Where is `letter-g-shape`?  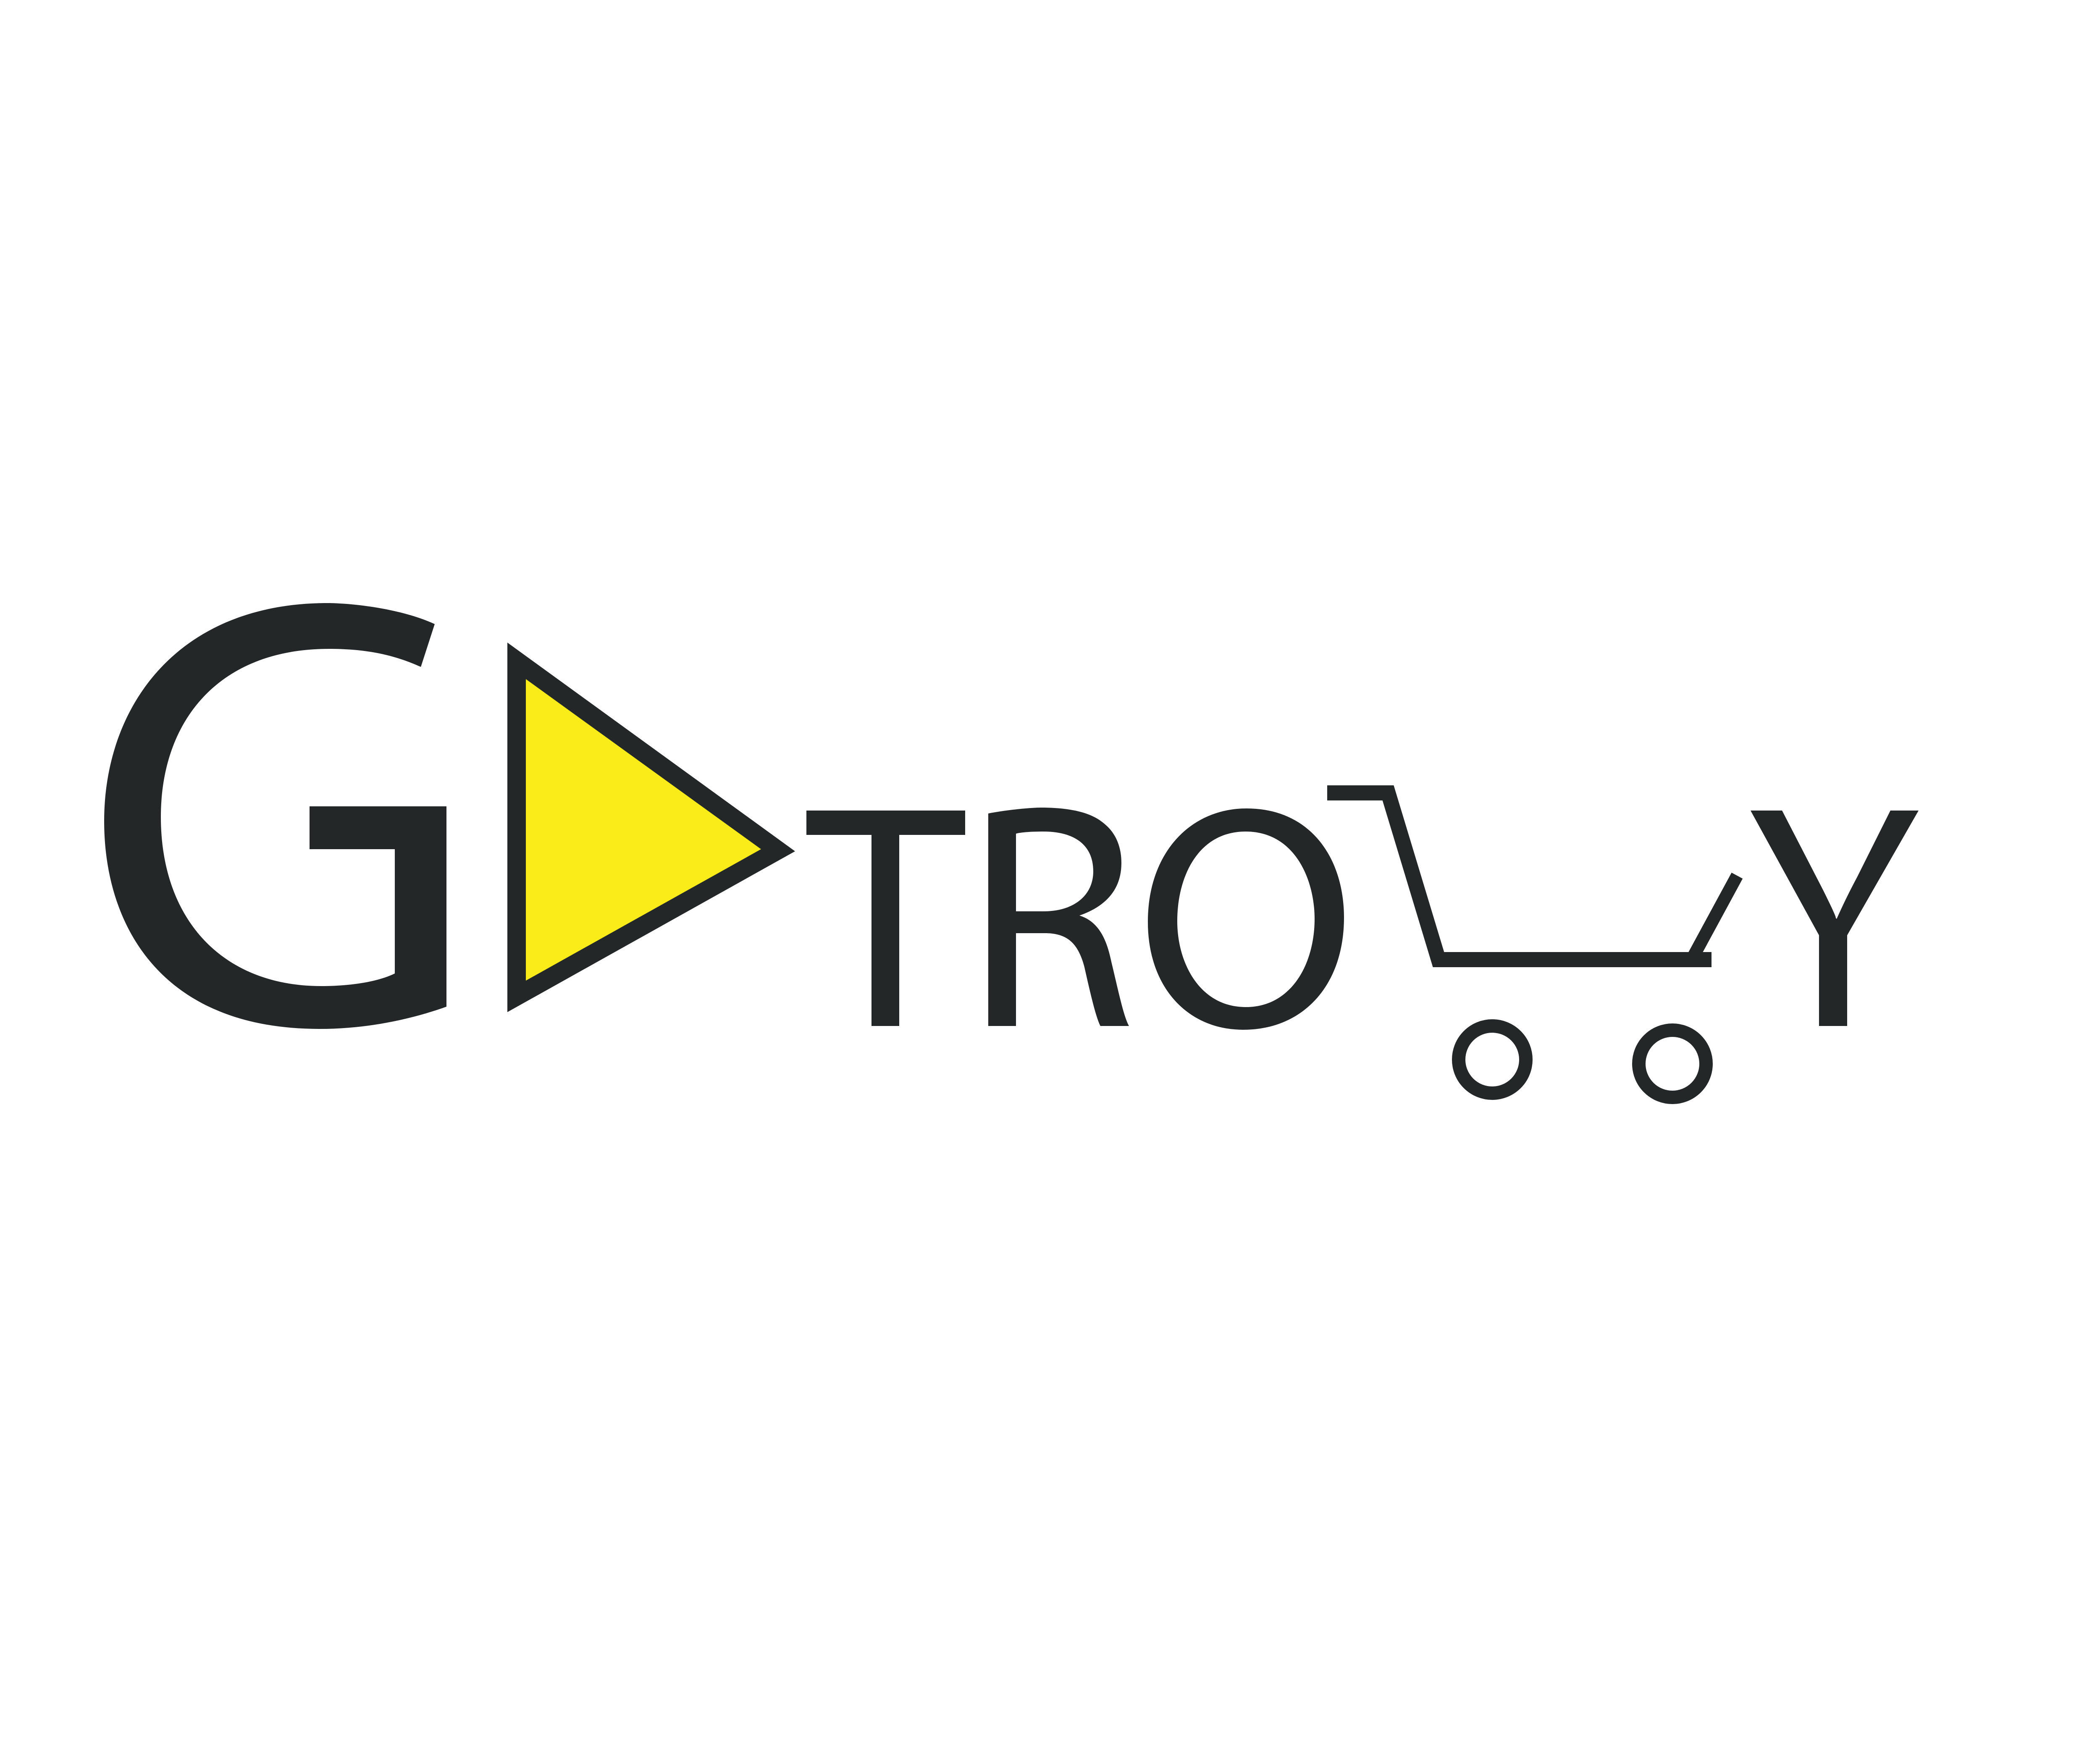
letter-g-shape is located at coordinates (275, 816).